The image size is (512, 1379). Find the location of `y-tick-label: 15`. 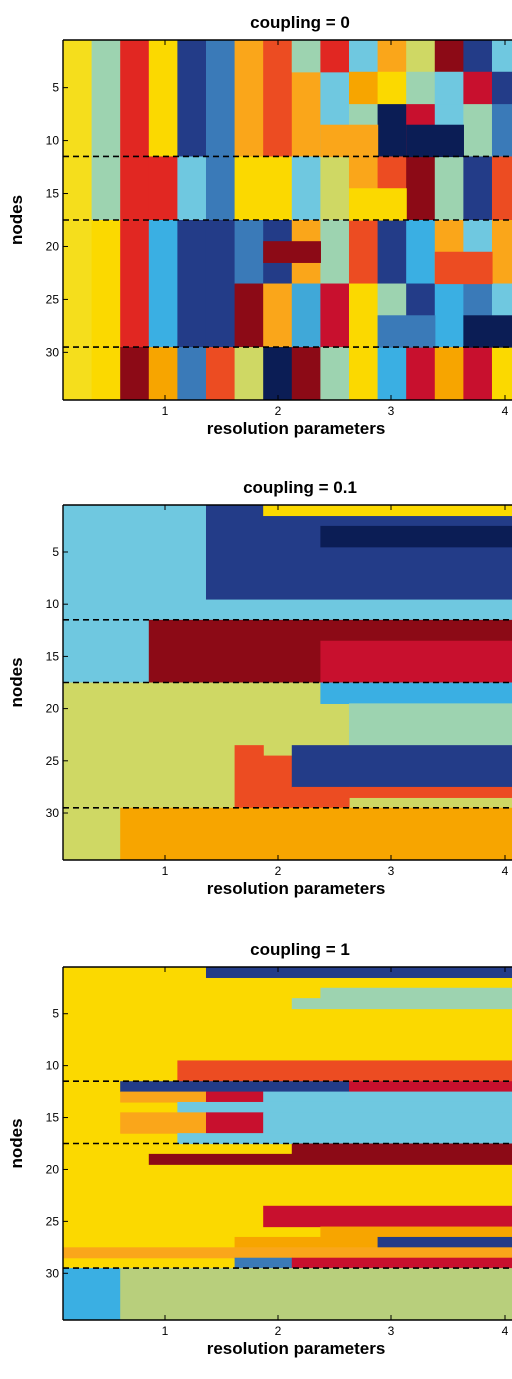

y-tick-label: 15 is located at coordinates (53, 1118).